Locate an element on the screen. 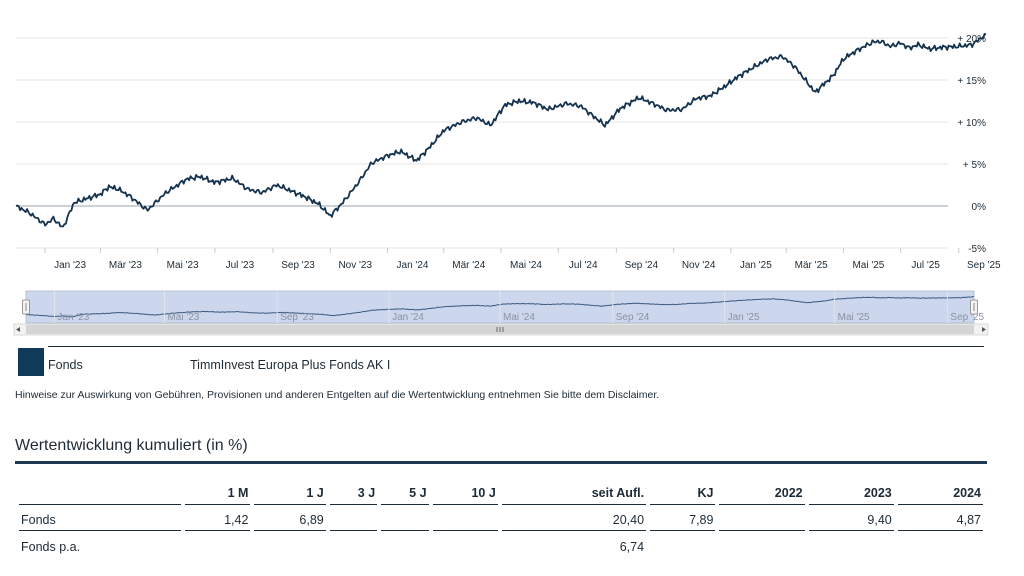 The height and width of the screenshot is (576, 1024). x-tick-label: Jul '24 is located at coordinates (583, 265).